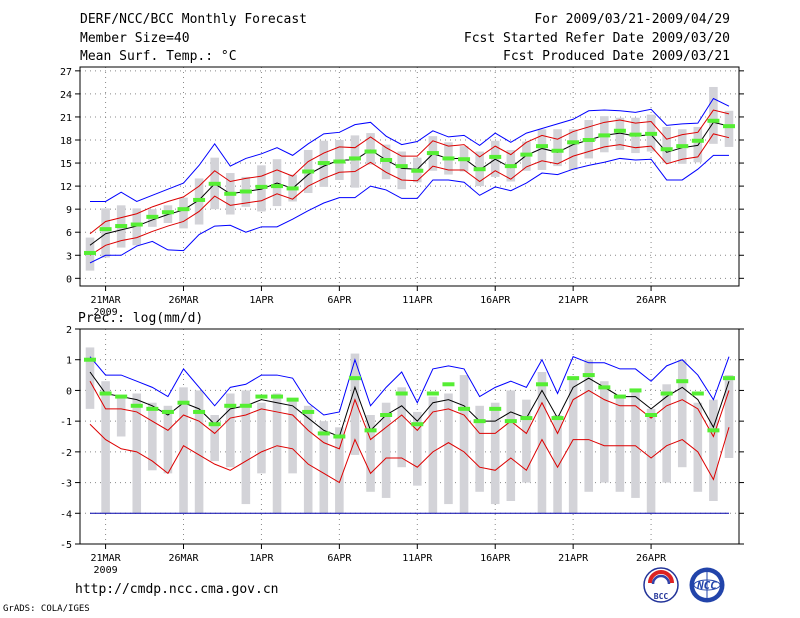 The width and height of the screenshot is (800, 618). What do you see at coordinates (616, 56) in the screenshot?
I see `produced-date: Fcst Produced Date 2009/03/21` at bounding box center [616, 56].